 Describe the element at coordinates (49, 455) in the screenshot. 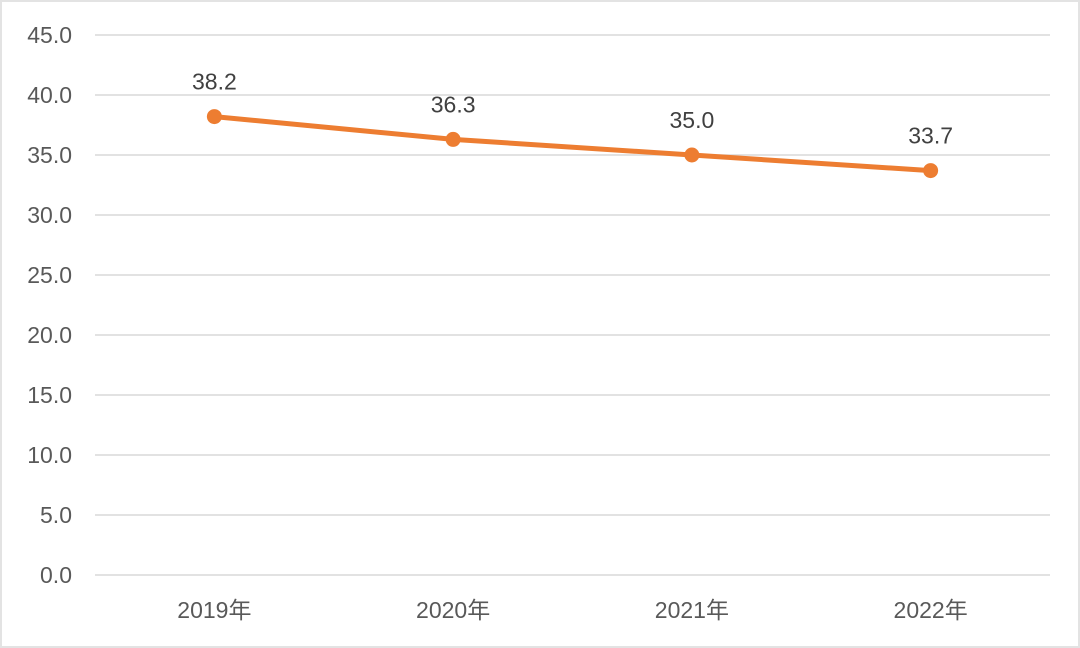

I see `y-axis-tick-label: 10.0` at that location.